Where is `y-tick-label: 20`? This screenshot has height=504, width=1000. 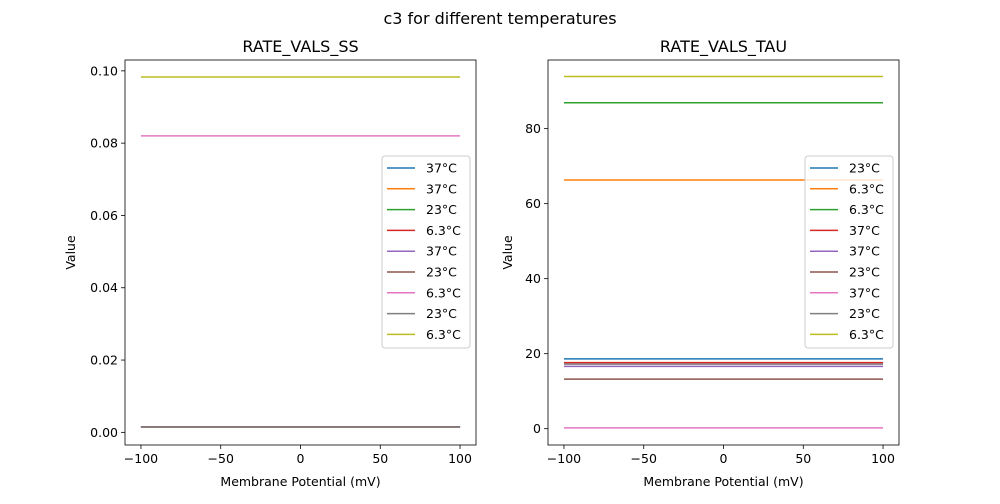 y-tick-label: 20 is located at coordinates (533, 353).